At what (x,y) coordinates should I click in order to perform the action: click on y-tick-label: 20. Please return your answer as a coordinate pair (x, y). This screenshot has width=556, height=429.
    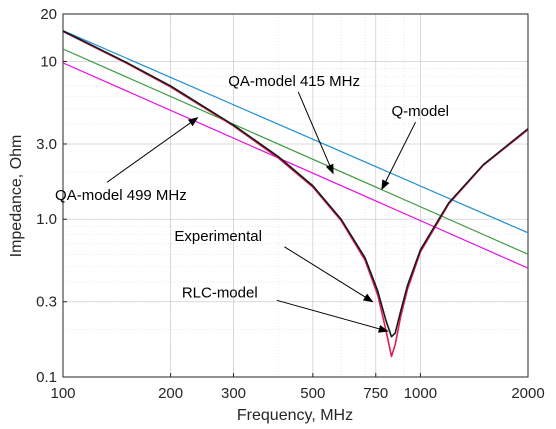
    Looking at the image, I should click on (48, 14).